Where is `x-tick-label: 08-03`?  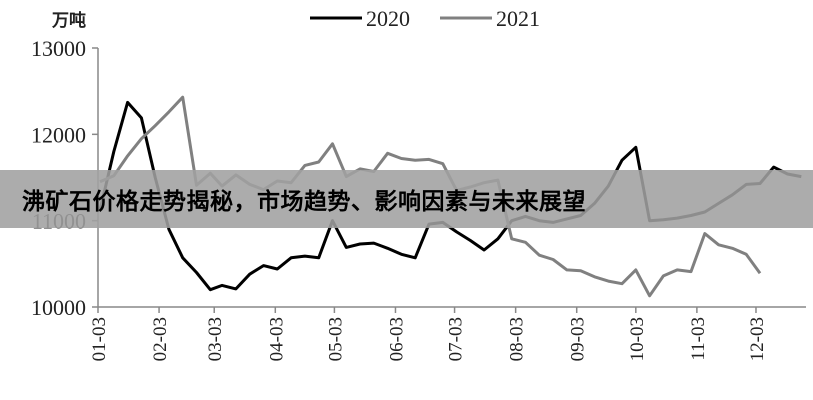 x-tick-label: 08-03 is located at coordinates (517, 339).